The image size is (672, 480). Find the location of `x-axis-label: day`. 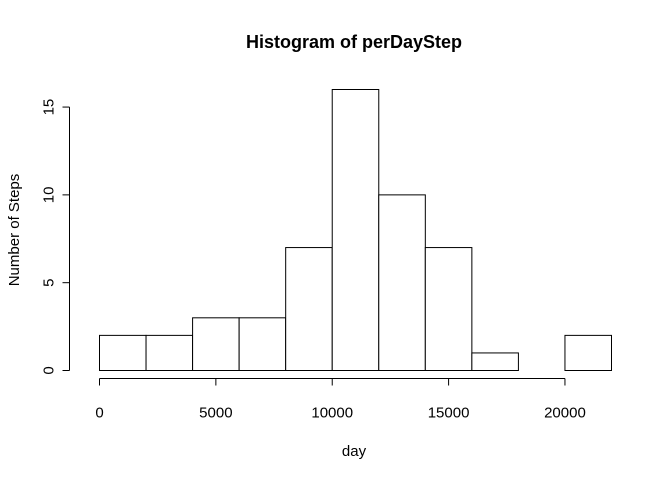

x-axis-label: day is located at coordinates (354, 451).